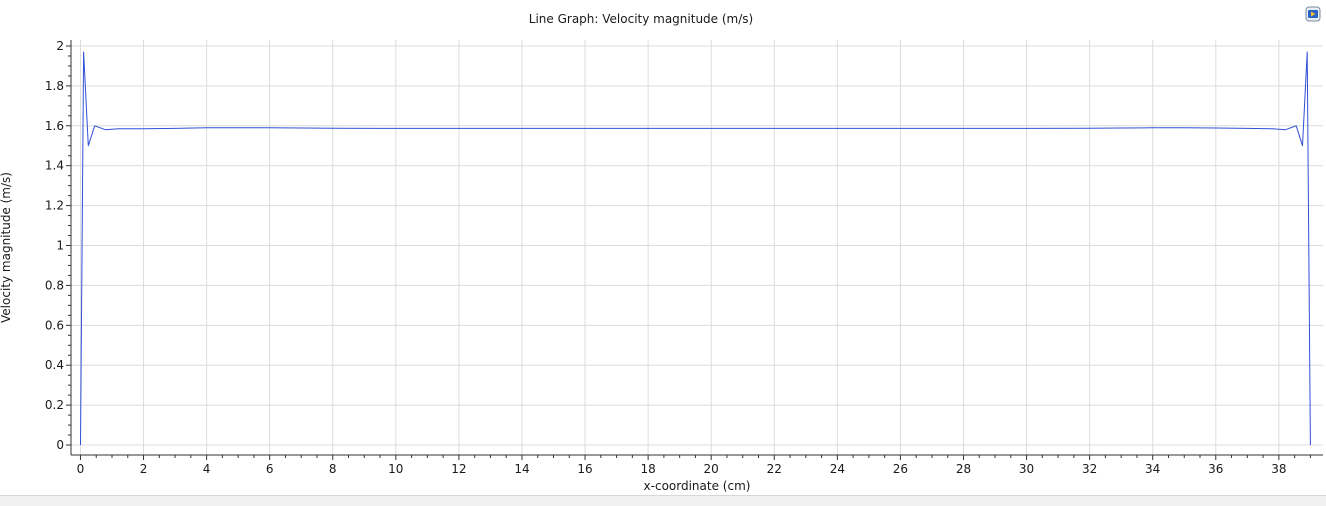 The image size is (1326, 506). I want to click on x-tick-label: 14, so click(521, 469).